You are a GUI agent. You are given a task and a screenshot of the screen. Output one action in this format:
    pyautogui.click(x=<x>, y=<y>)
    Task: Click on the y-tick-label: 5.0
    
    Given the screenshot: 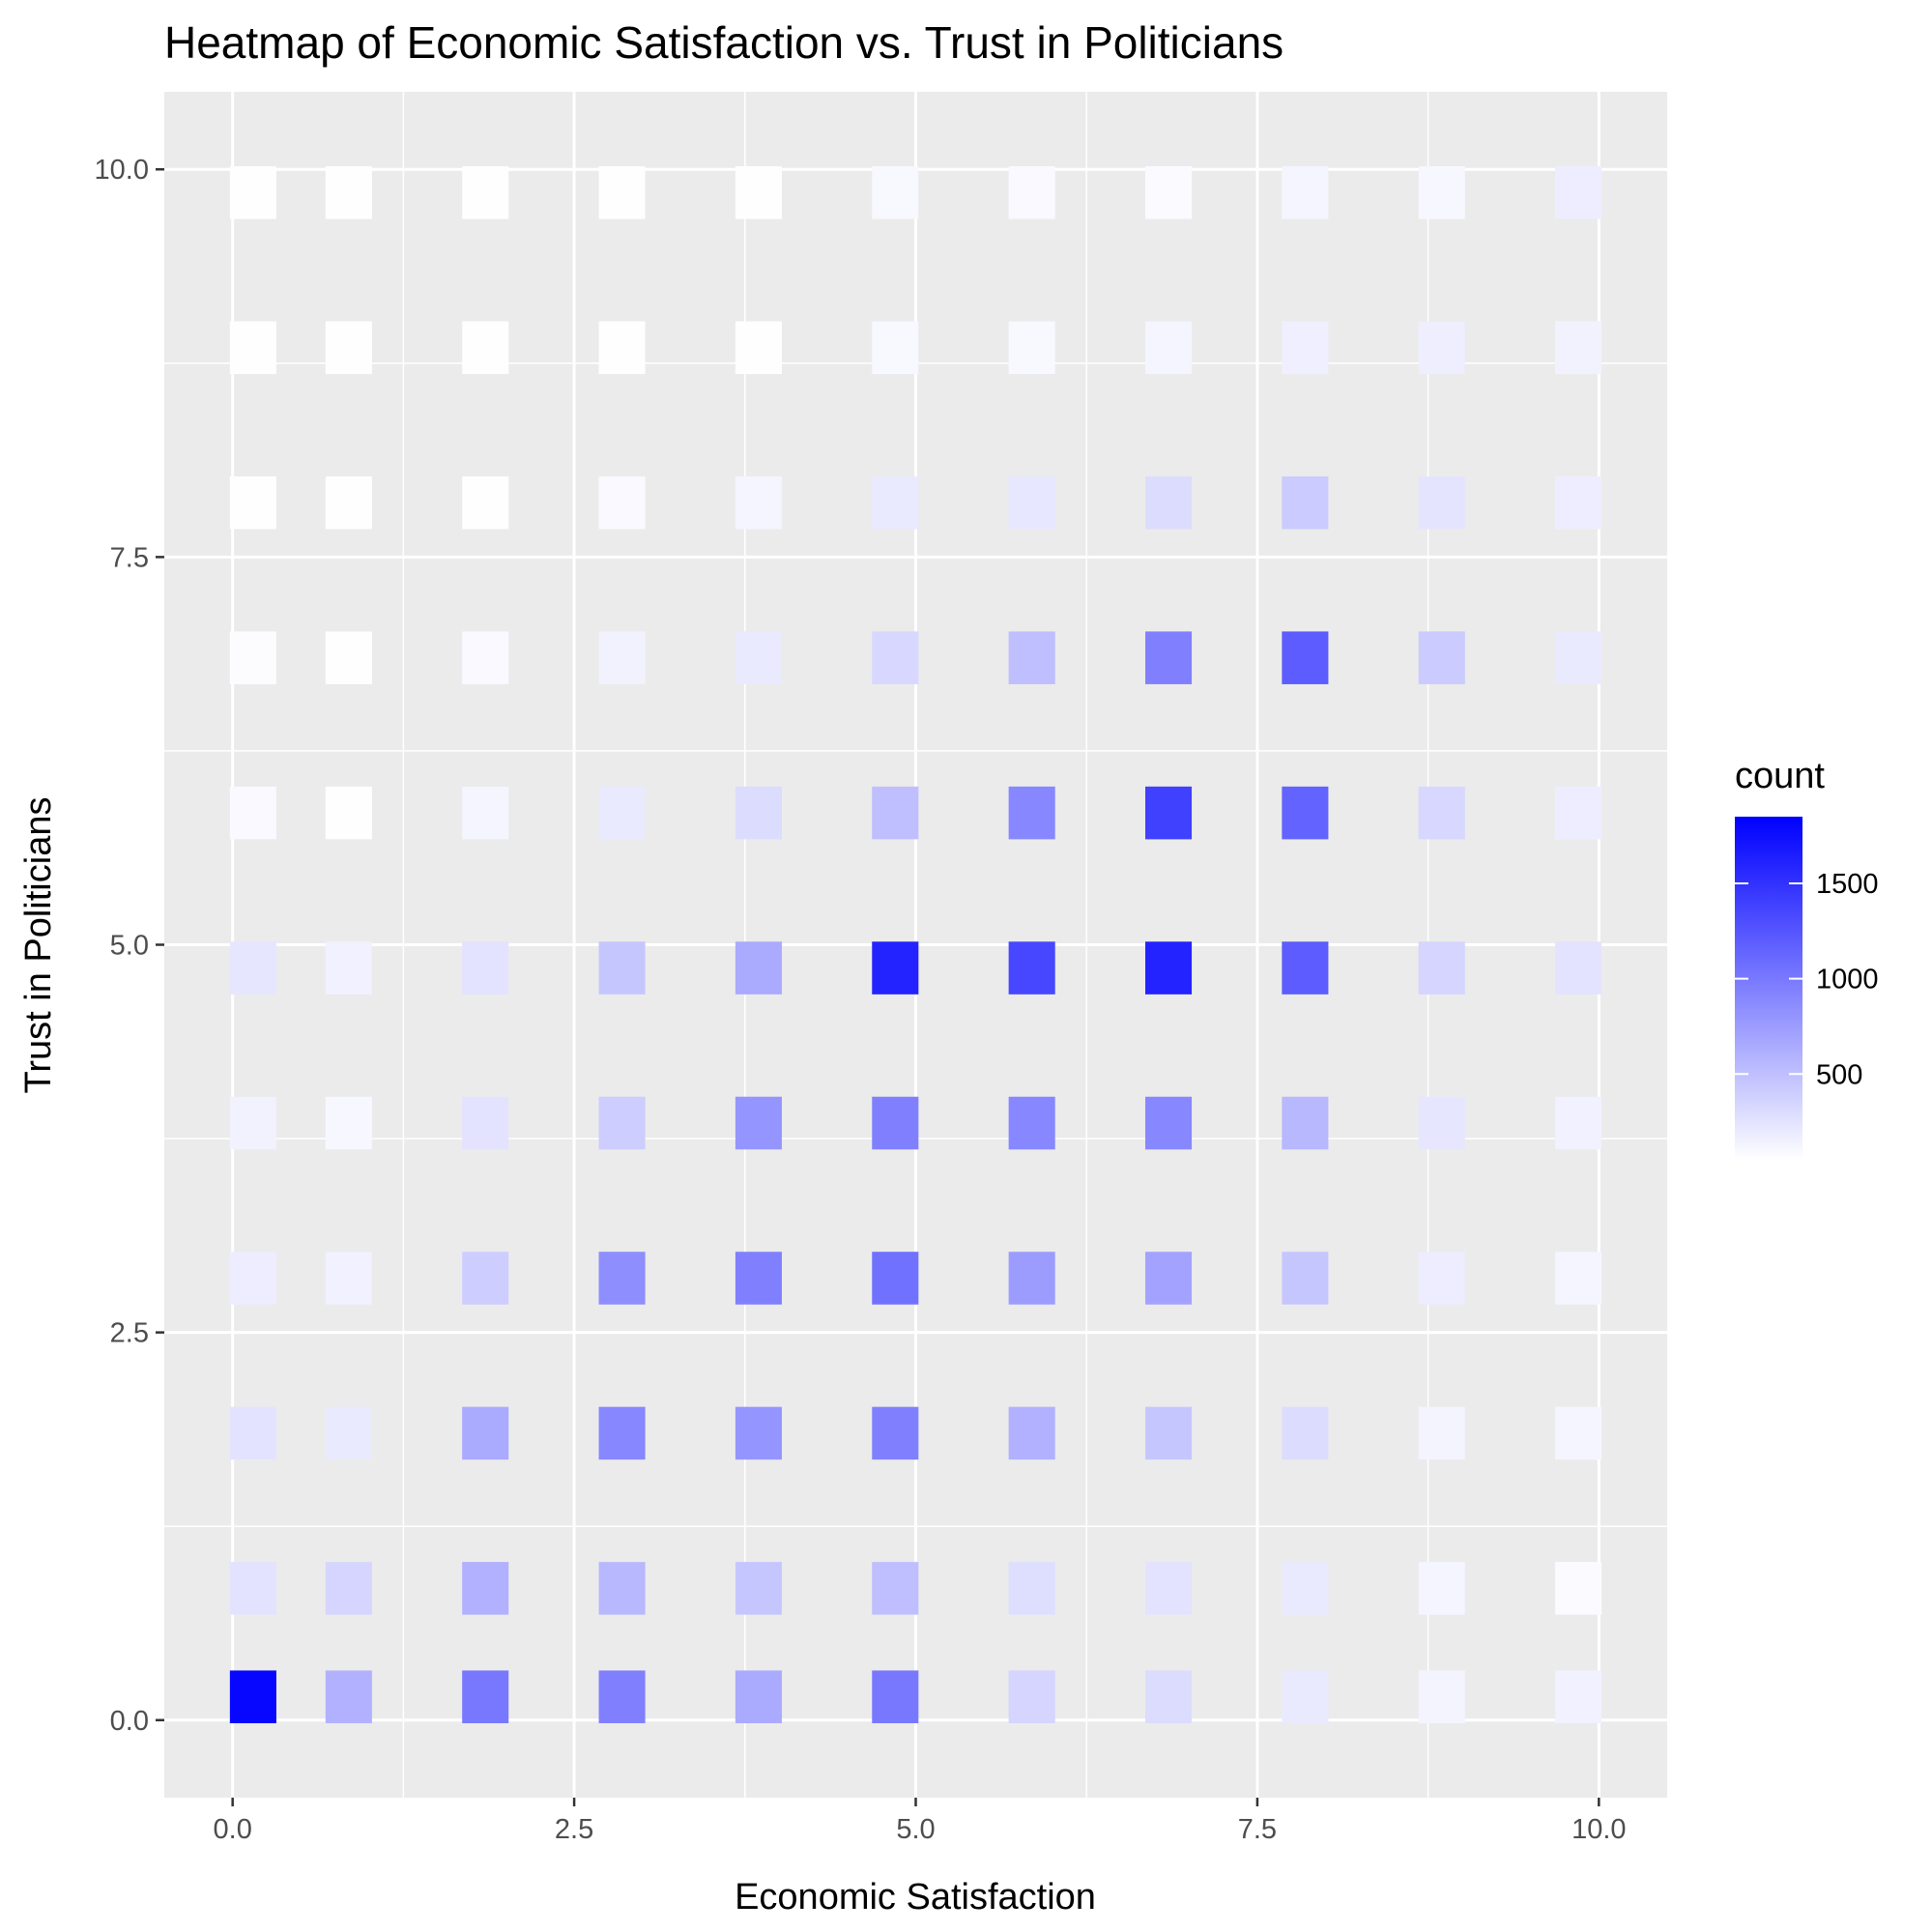 What is the action you would take?
    pyautogui.click(x=129, y=946)
    